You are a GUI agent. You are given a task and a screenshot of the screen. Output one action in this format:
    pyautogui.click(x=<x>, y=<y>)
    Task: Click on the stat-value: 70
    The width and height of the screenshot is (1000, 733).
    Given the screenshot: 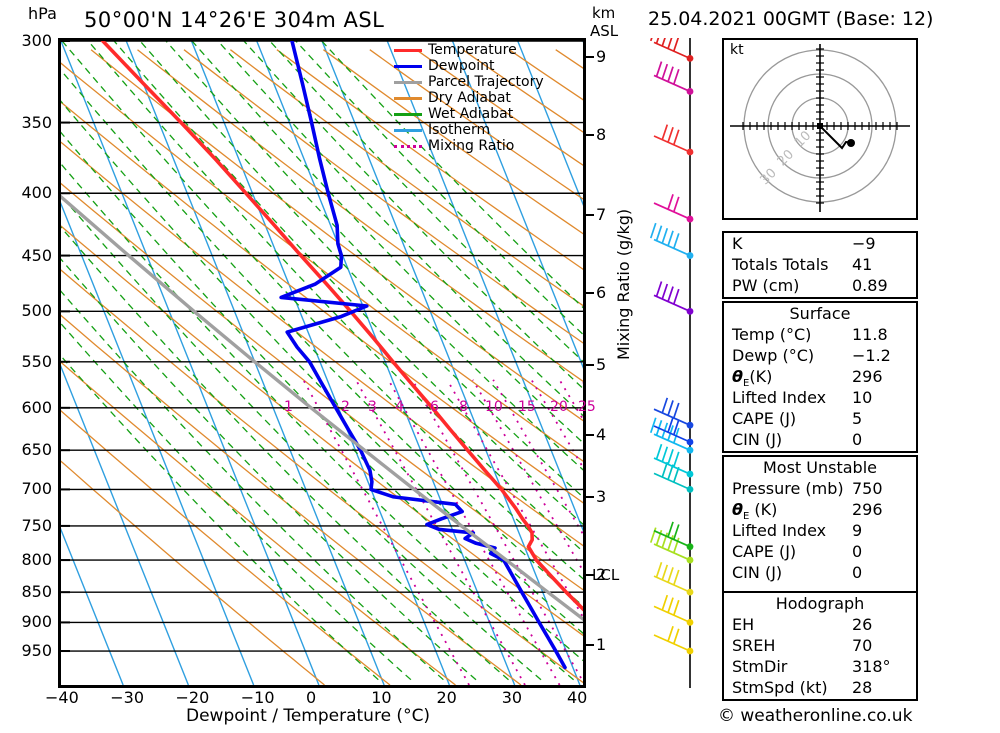 What is the action you would take?
    pyautogui.click(x=862, y=645)
    